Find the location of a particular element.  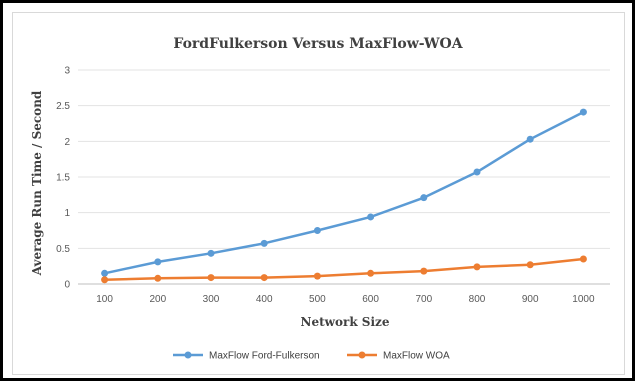

y-tick-label: 0.5 is located at coordinates (63, 249).